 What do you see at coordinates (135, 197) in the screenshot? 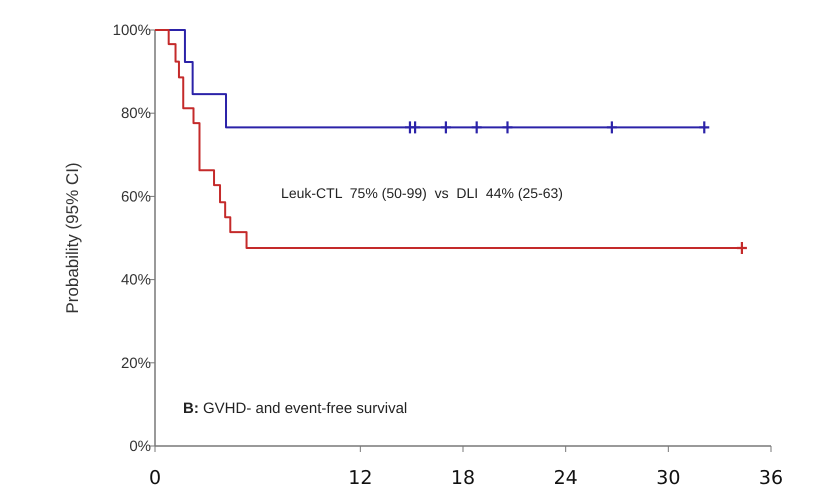
I see `y-tick-label: 60%` at bounding box center [135, 197].